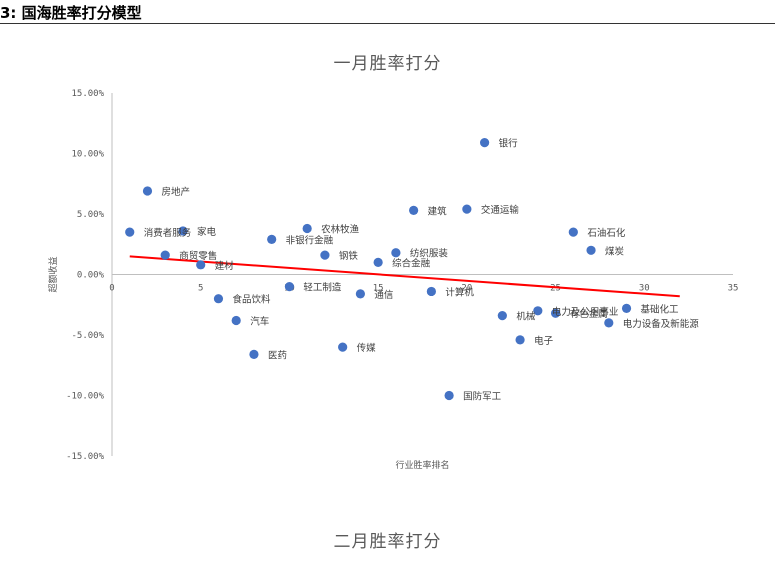 The height and width of the screenshot is (565, 775). Describe the element at coordinates (733, 289) in the screenshot. I see `x-tick-label: 35` at that location.